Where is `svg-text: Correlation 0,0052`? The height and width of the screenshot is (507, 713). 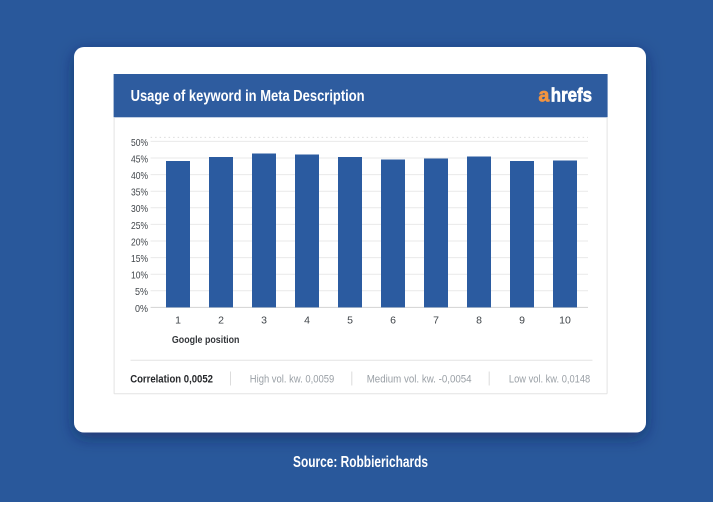 svg-text: Correlation 0,0052 is located at coordinates (171, 379).